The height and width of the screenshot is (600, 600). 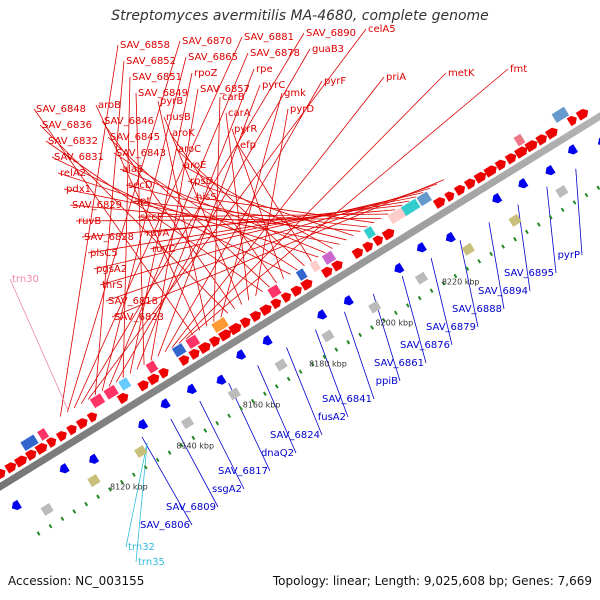 I want to click on tick-label: 8180 kbp, so click(x=328, y=364).